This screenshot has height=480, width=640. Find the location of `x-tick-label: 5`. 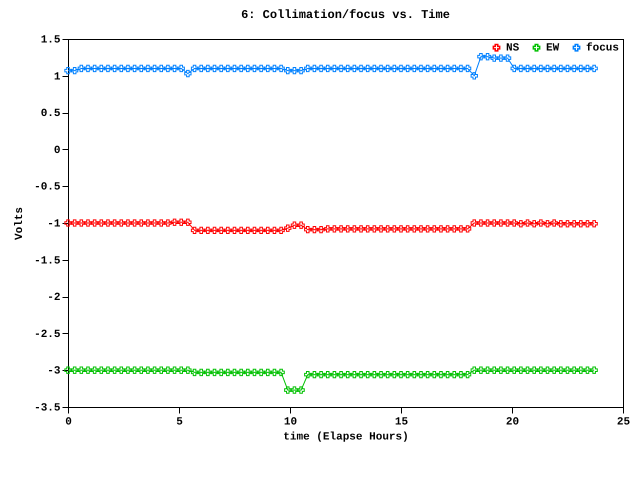

x-tick-label: 5 is located at coordinates (180, 422).